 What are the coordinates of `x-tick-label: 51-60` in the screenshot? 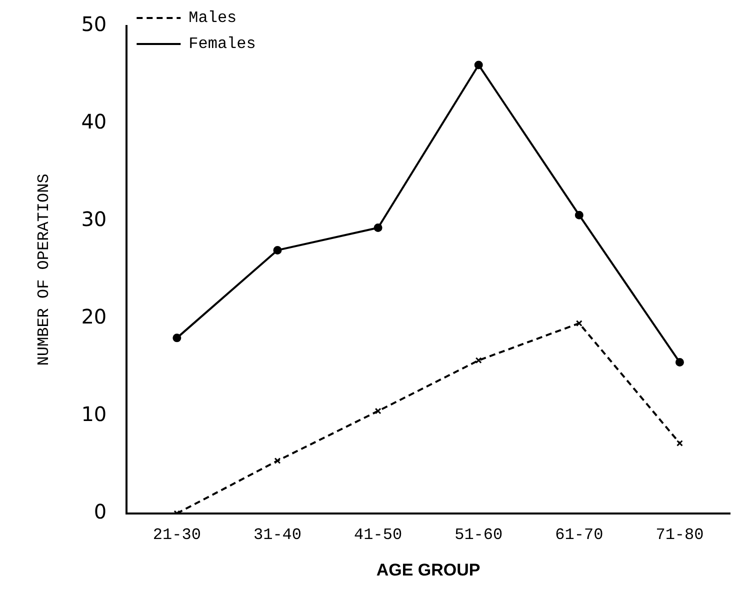 It's located at (478, 535).